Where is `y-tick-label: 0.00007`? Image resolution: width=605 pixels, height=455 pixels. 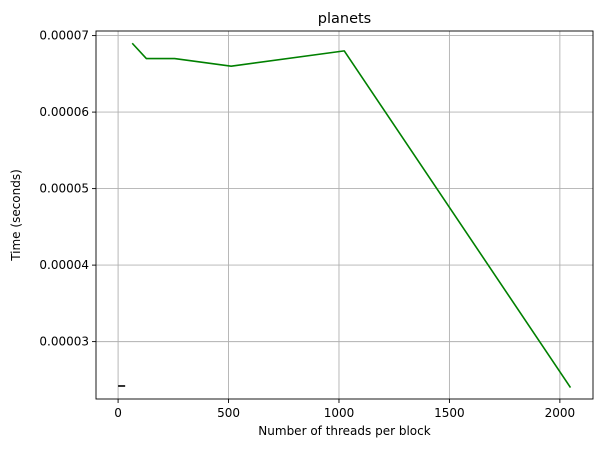
y-tick-label: 0.00007 is located at coordinates (64, 36).